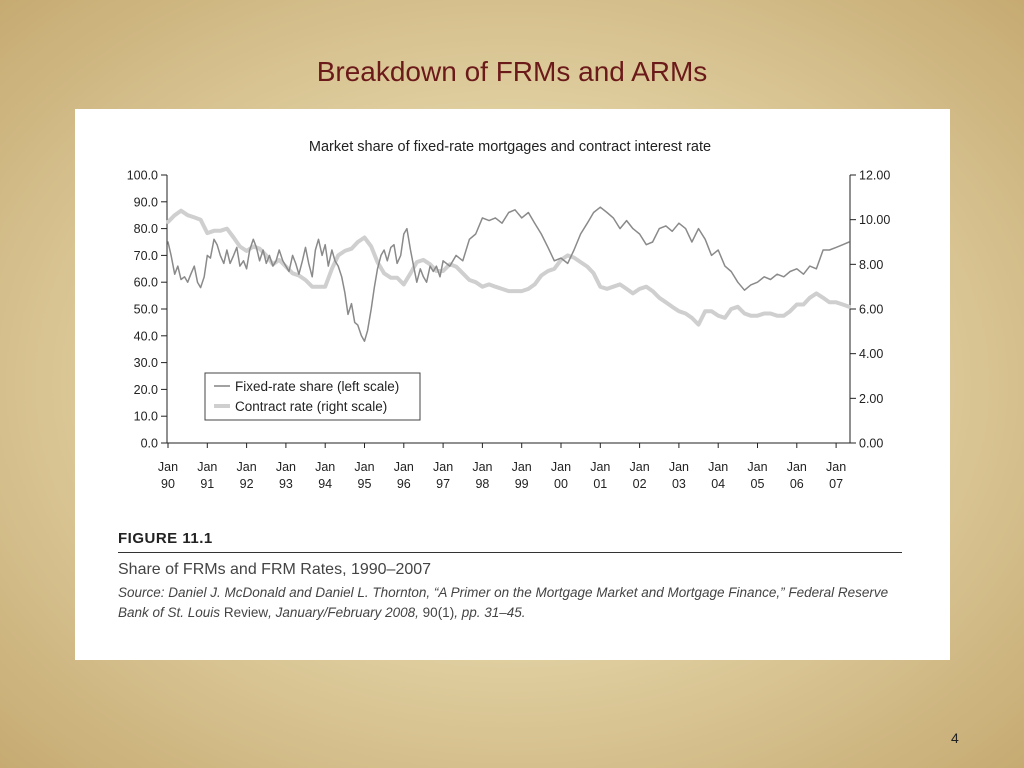  Describe the element at coordinates (311, 406) in the screenshot. I see `legend-label-contract-rate: Contract rate (right scale)` at that location.